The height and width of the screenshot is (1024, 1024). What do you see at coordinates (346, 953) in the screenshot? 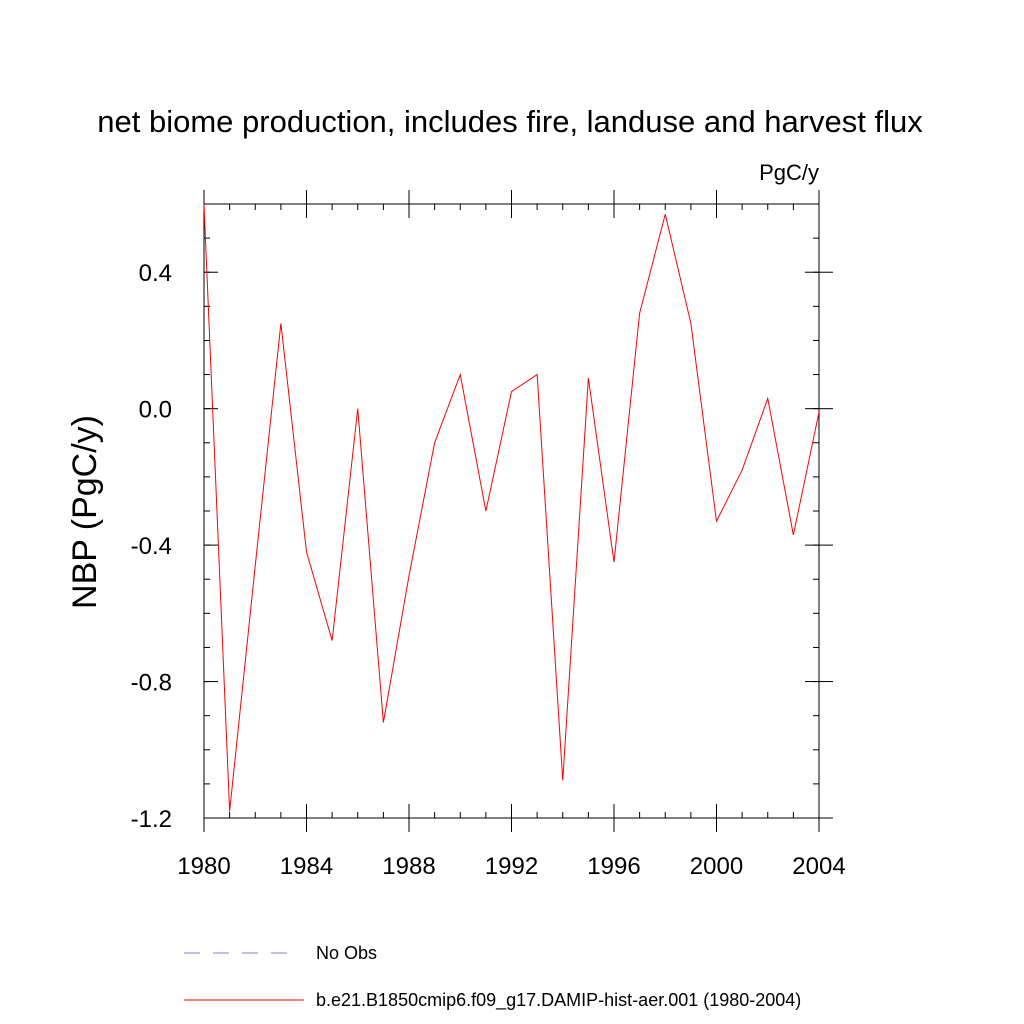
I see `legend-label-no-obs: No Obs` at bounding box center [346, 953].